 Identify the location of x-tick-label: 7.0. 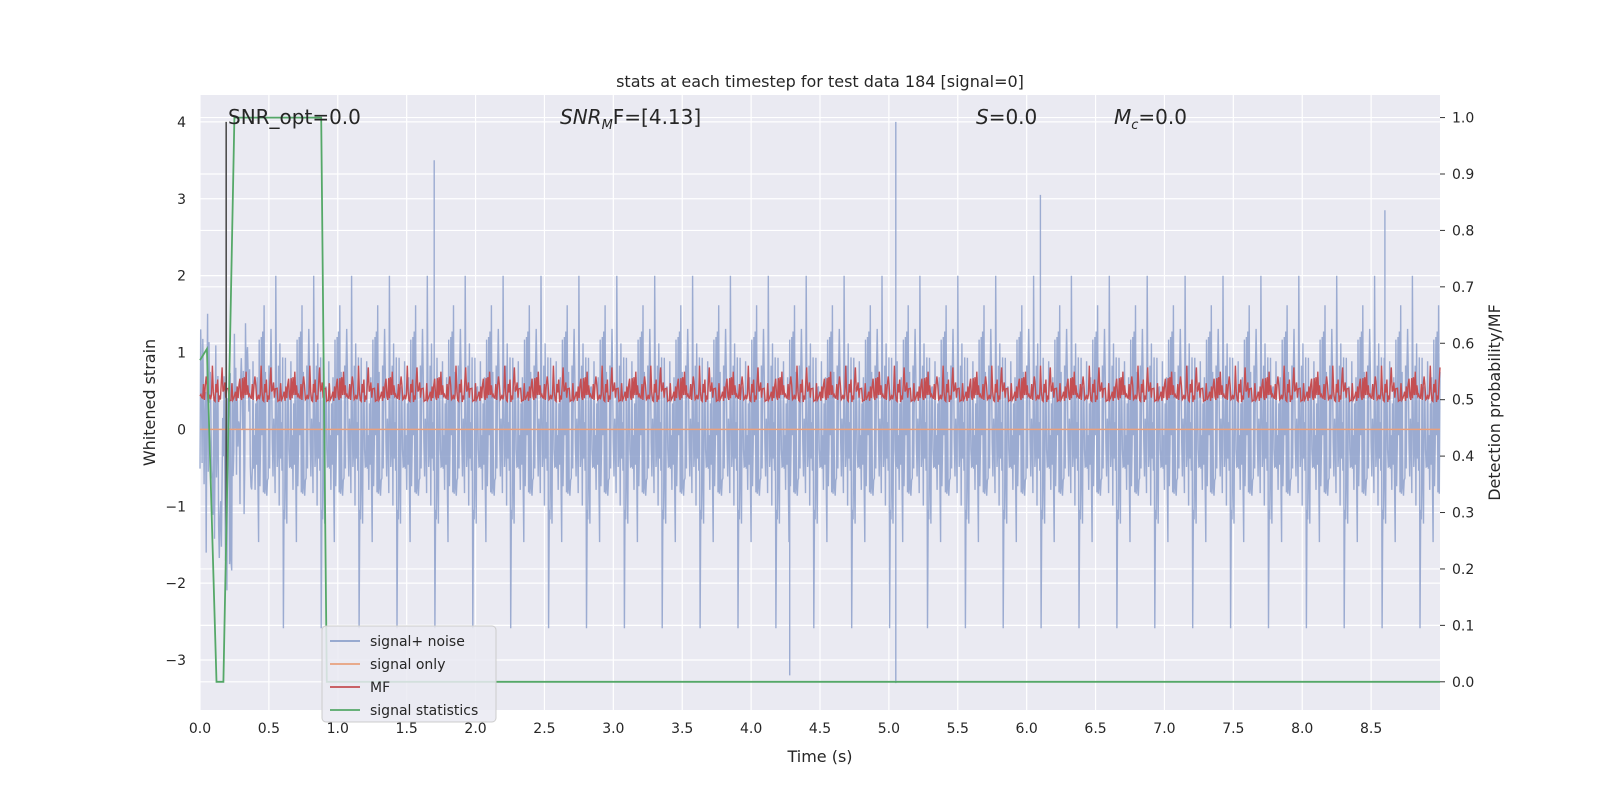
(1164, 729).